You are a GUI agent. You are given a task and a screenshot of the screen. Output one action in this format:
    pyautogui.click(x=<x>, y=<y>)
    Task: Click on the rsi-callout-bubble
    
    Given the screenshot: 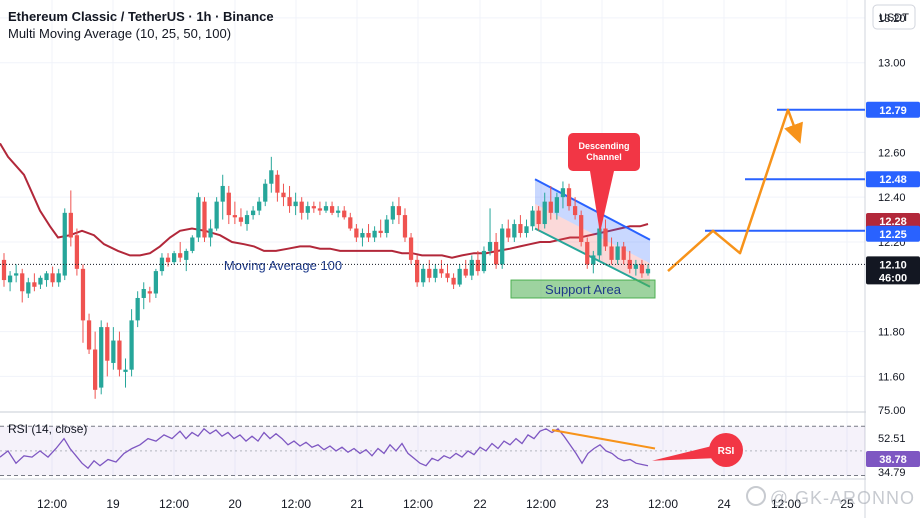 What is the action you would take?
    pyautogui.click(x=726, y=450)
    